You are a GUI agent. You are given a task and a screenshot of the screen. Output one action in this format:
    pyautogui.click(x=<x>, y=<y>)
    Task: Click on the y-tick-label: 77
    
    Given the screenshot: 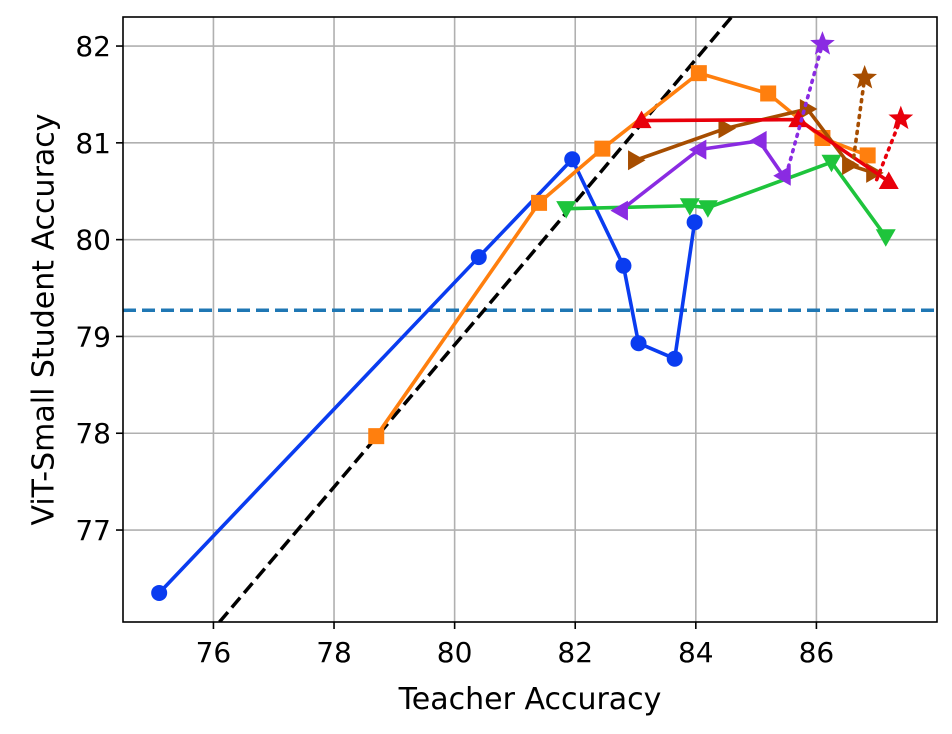 What is the action you would take?
    pyautogui.click(x=93, y=530)
    